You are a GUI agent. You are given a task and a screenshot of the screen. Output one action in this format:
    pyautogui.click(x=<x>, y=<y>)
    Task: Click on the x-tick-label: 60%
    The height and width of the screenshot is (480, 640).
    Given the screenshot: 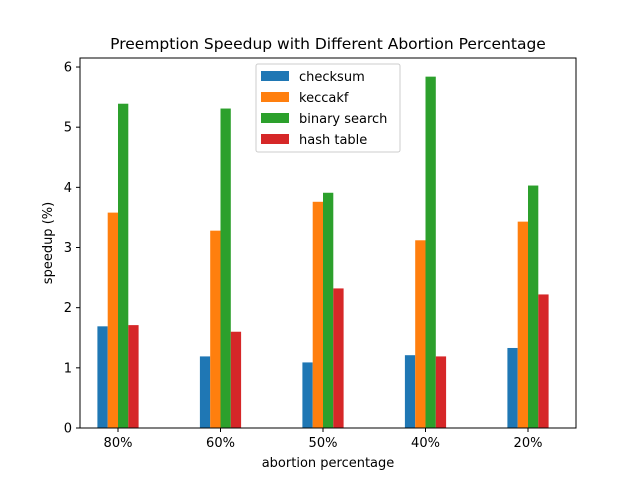 What is the action you would take?
    pyautogui.click(x=220, y=443)
    